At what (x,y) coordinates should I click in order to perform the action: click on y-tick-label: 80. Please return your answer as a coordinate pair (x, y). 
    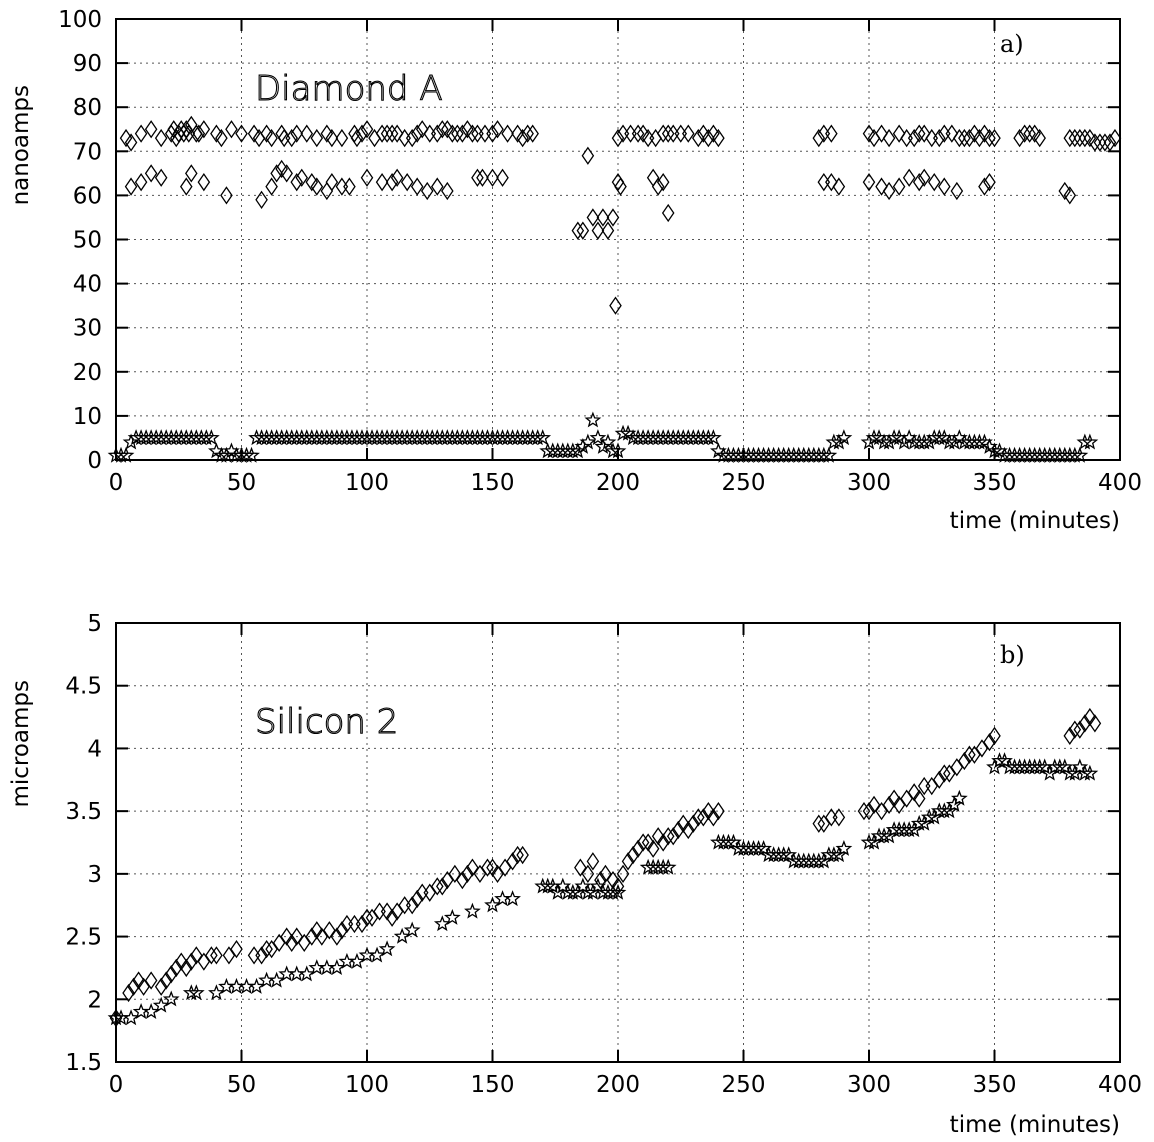
    Looking at the image, I should click on (87, 108).